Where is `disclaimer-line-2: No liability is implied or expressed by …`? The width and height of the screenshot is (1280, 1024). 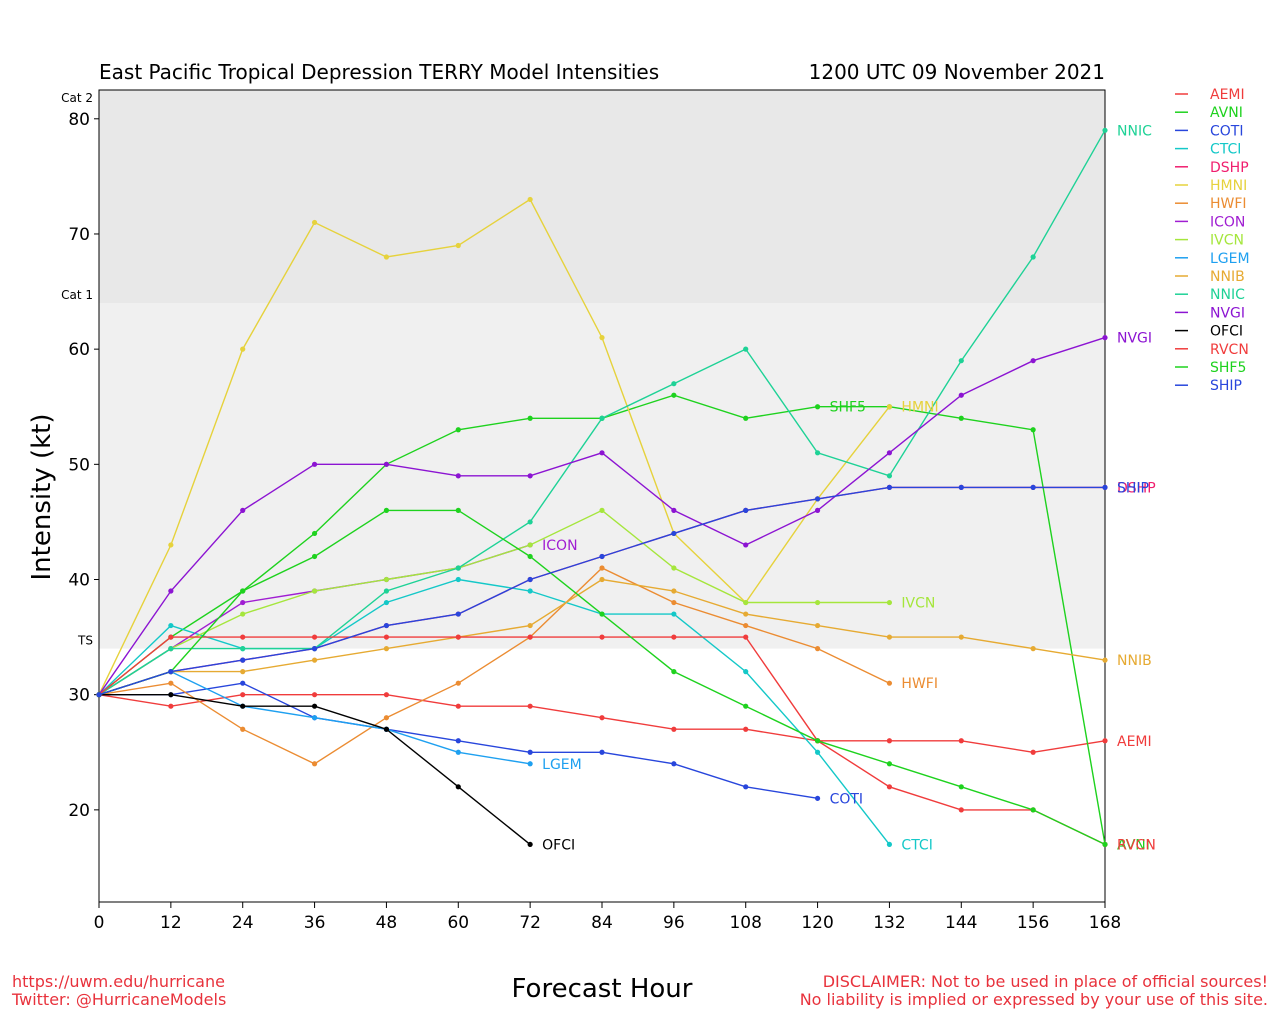 disclaimer-line-2: No liability is implied or expressed by … is located at coordinates (1033, 999).